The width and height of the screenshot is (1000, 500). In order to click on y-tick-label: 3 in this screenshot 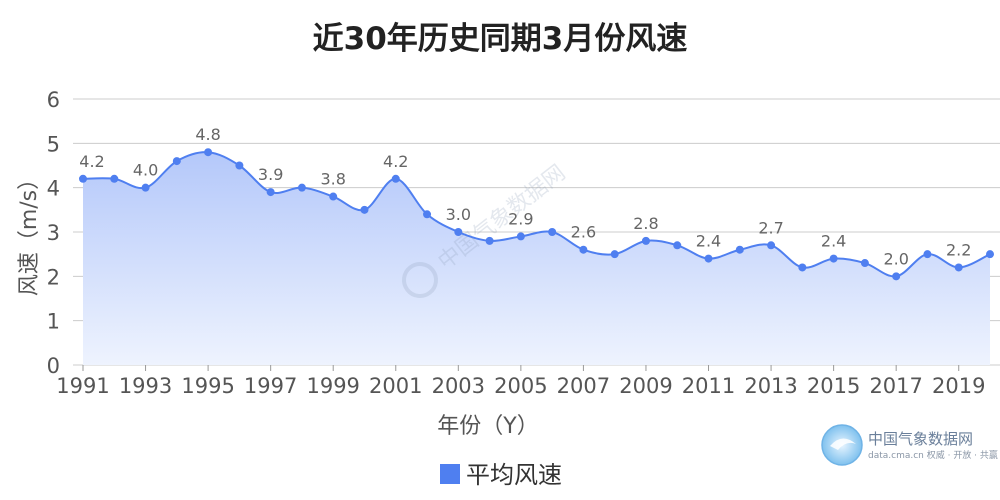, I will do `click(53, 233)`.